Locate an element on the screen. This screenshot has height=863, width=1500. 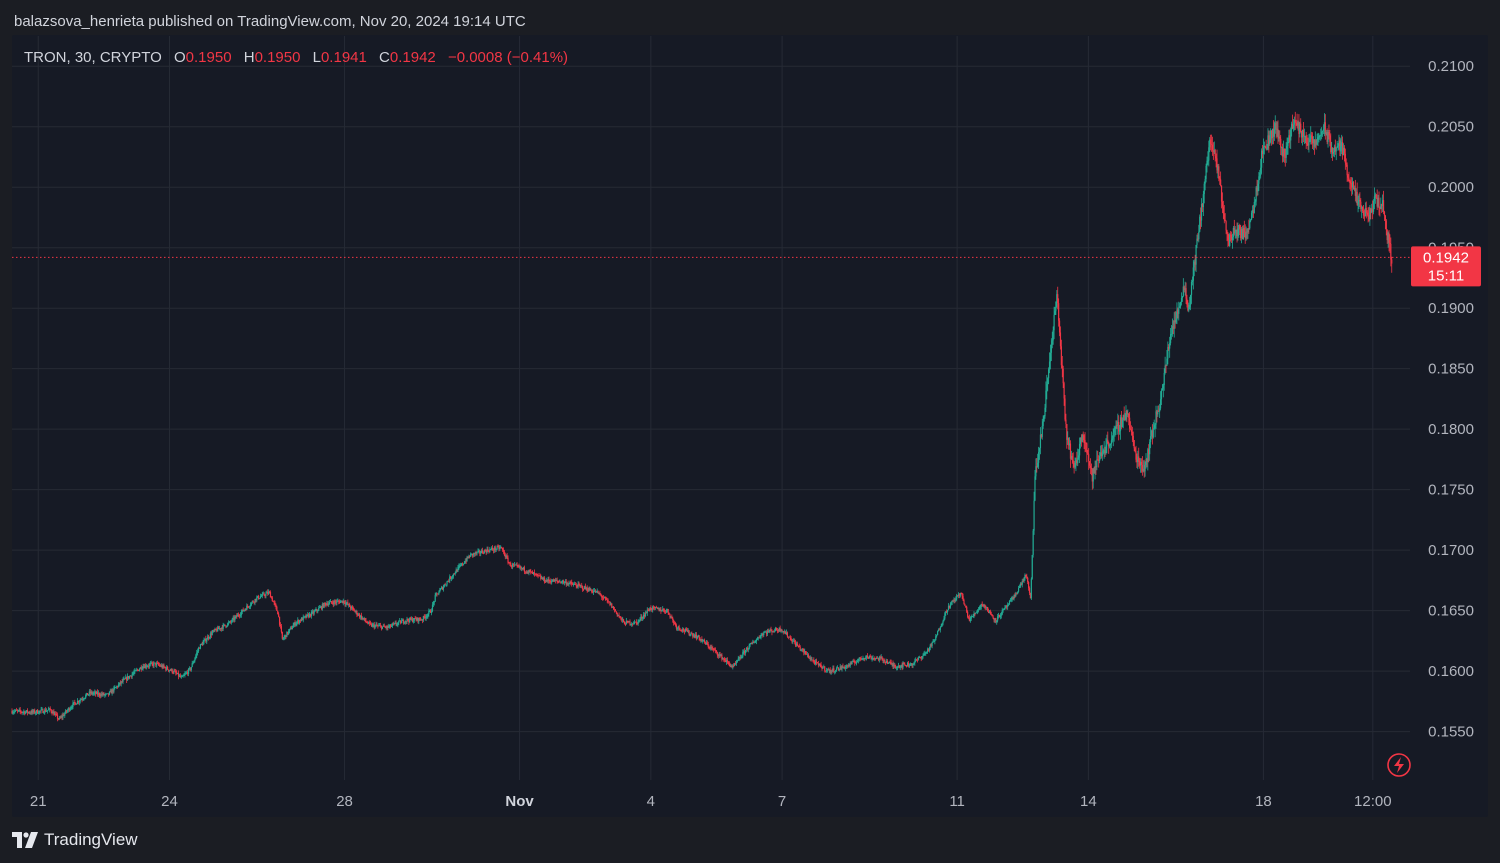
tradingview-brand: TradingView is located at coordinates (75, 840).